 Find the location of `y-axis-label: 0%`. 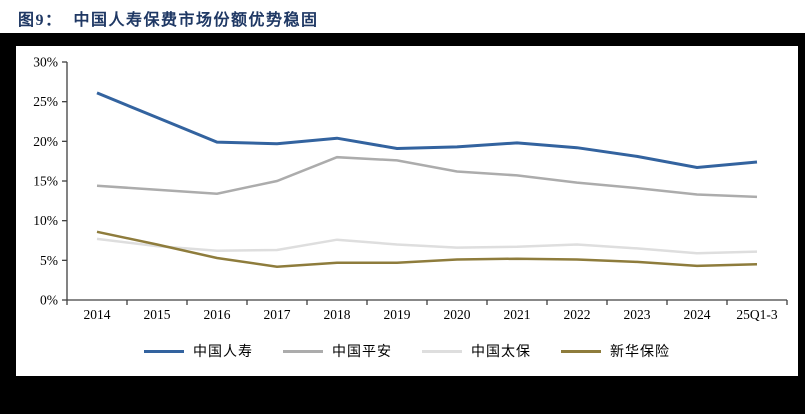

y-axis-label: 0% is located at coordinates (49, 300).